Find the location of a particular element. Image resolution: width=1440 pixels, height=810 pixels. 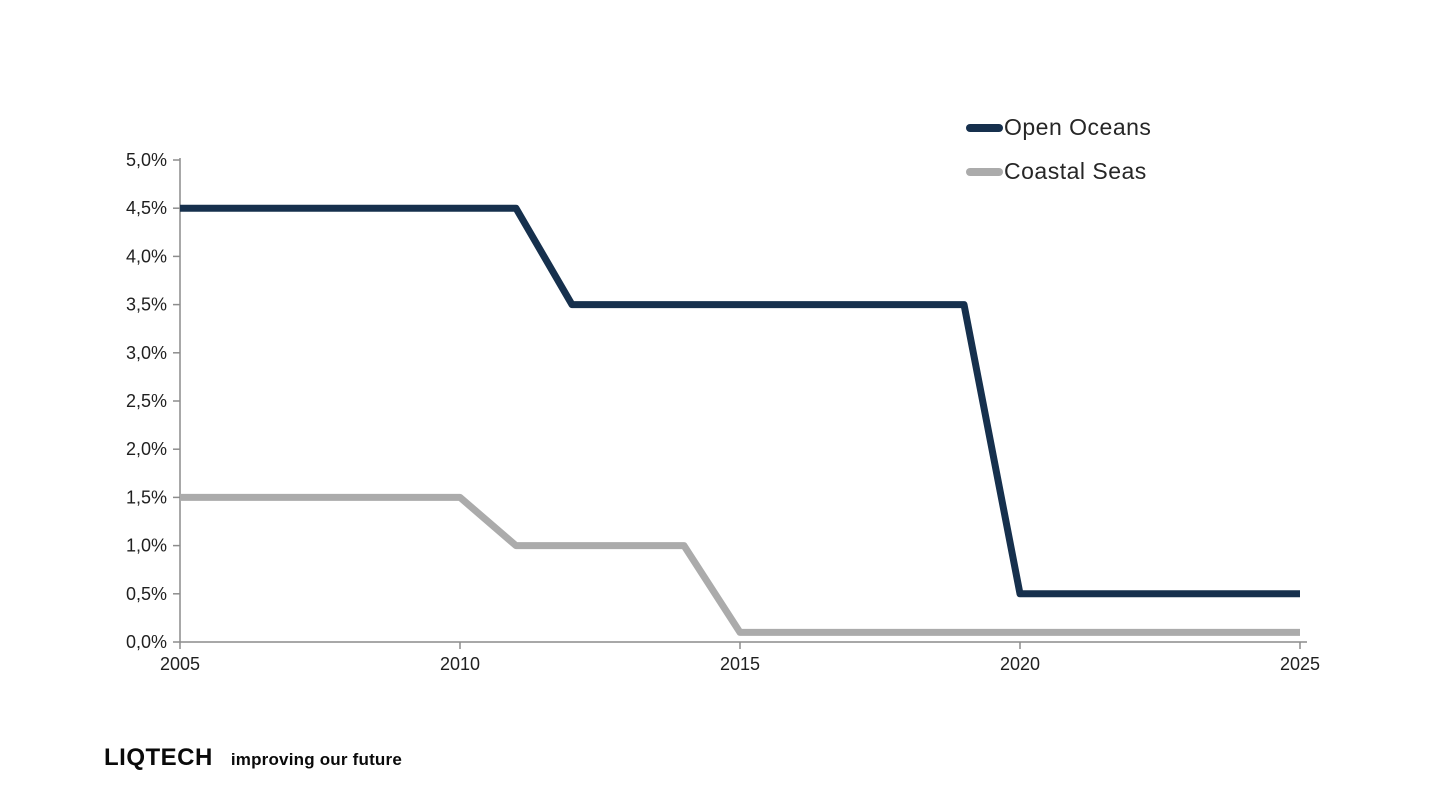

legend-item-open-oceans: Open Oceans is located at coordinates (1058, 127).